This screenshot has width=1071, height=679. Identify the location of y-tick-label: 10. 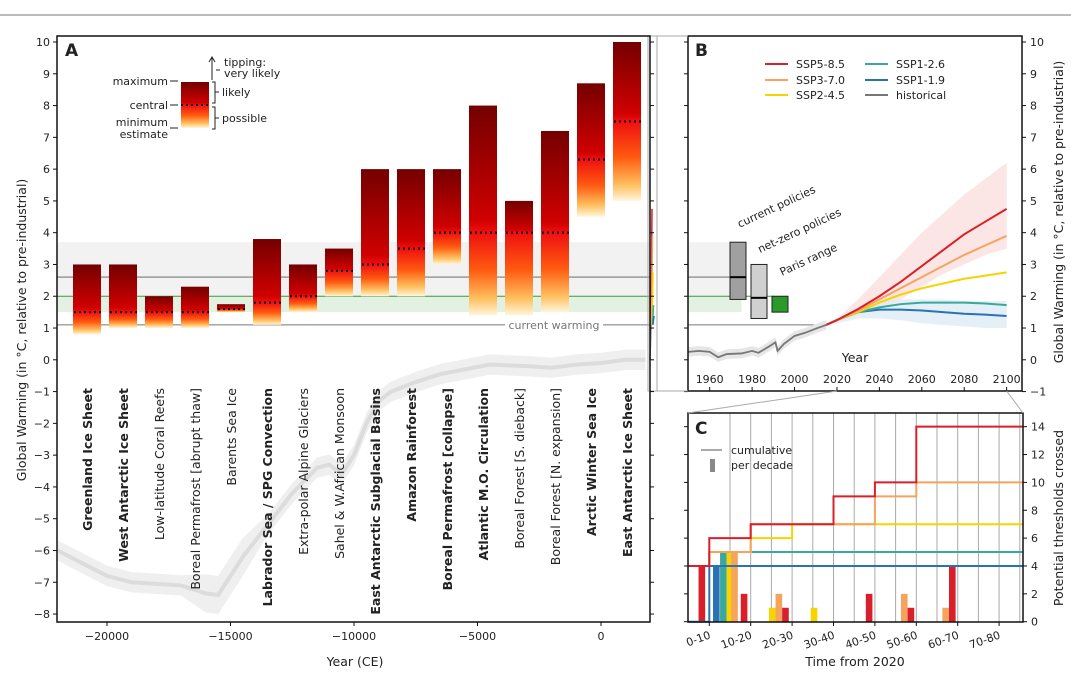
(43, 42).